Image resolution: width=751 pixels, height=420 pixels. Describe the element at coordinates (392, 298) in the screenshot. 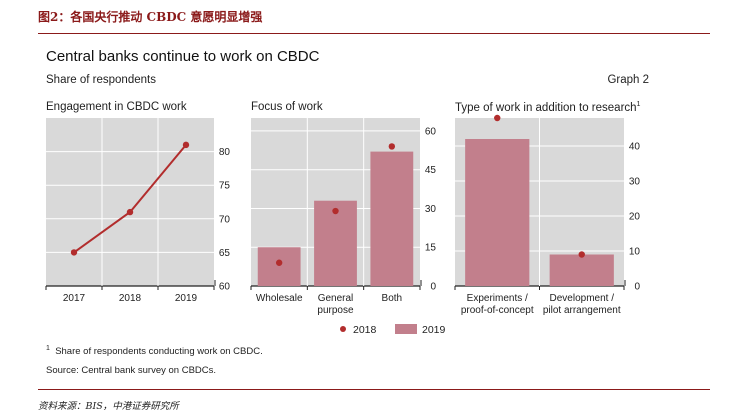

I see `x-tick-label: Both` at that location.